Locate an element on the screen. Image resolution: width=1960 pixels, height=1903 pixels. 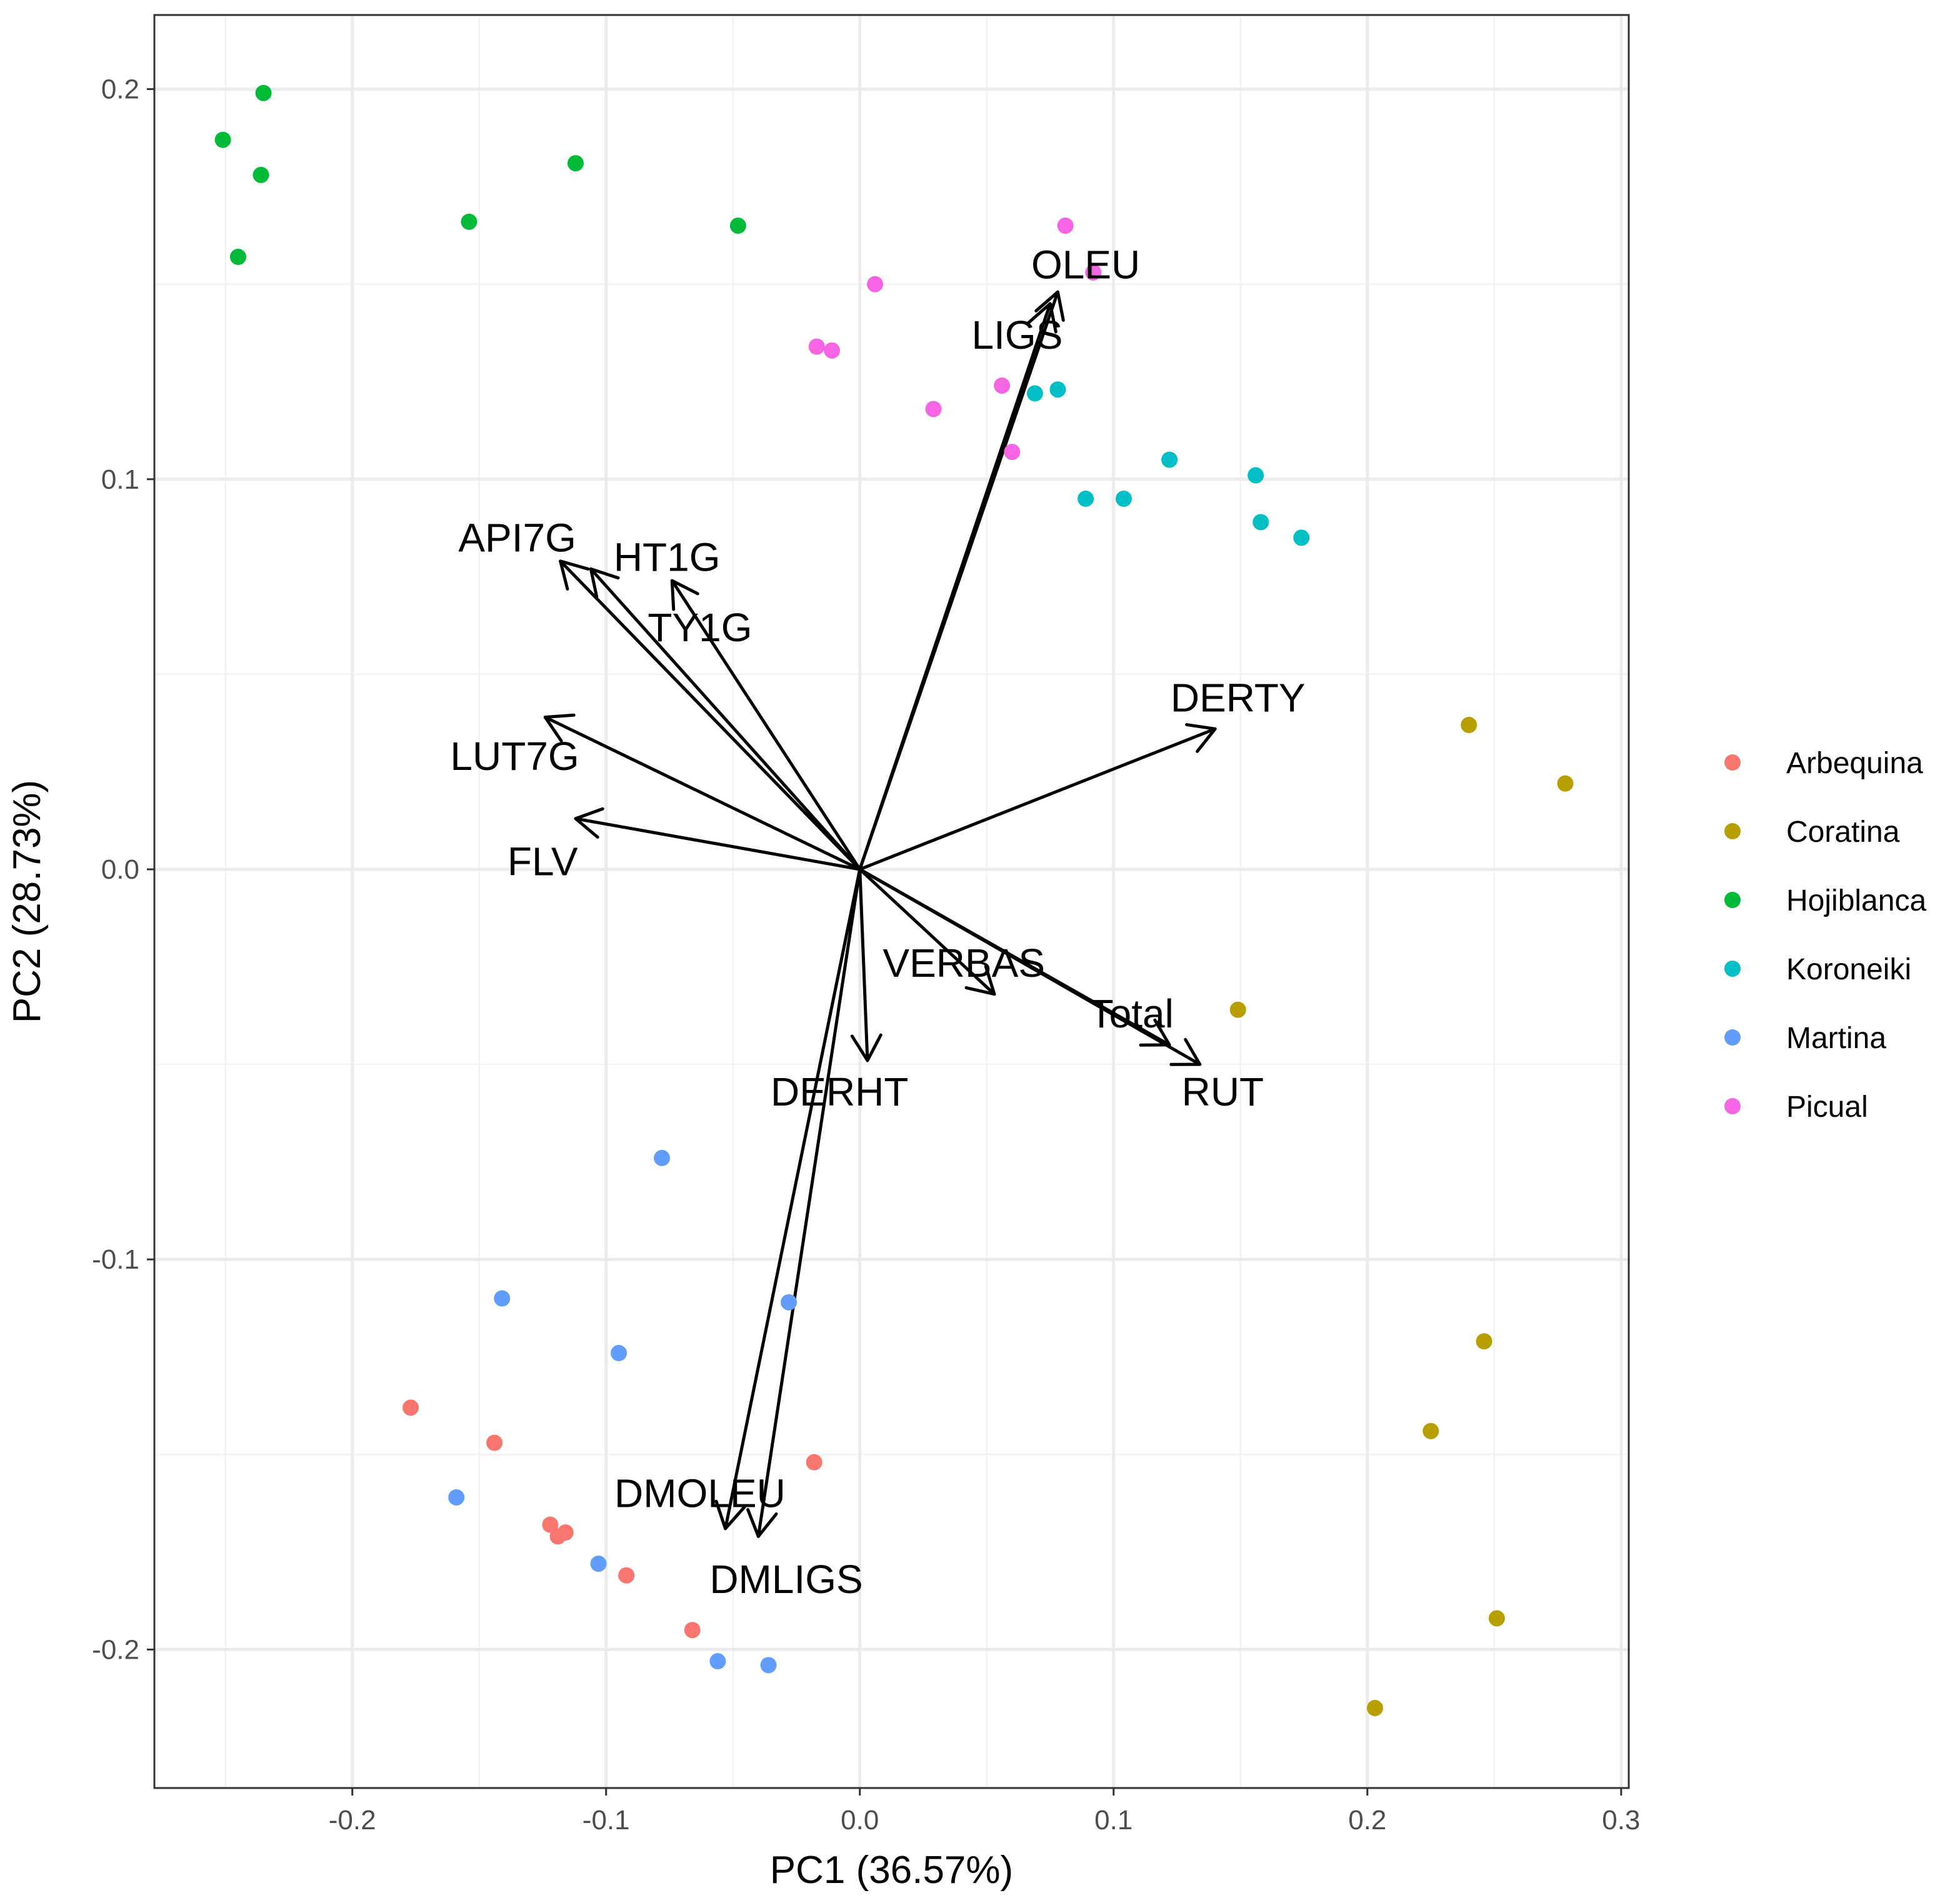
legend-item-hojiblanca: Hojiblanca is located at coordinates (1825, 900).